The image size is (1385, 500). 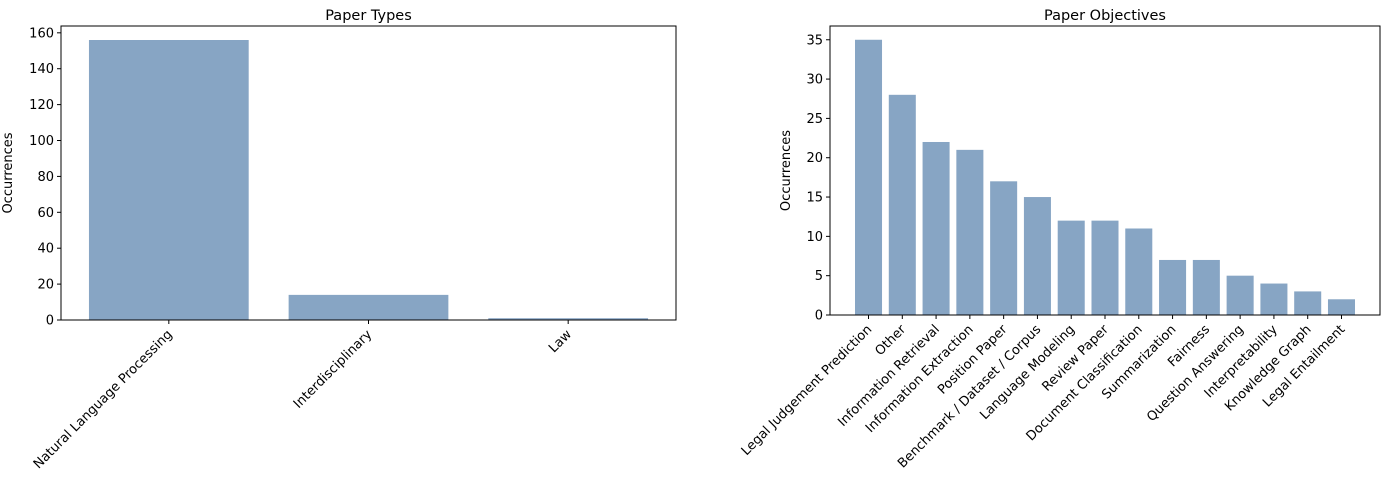 I want to click on x-tick-label: Interdisciplinary, so click(x=333, y=369).